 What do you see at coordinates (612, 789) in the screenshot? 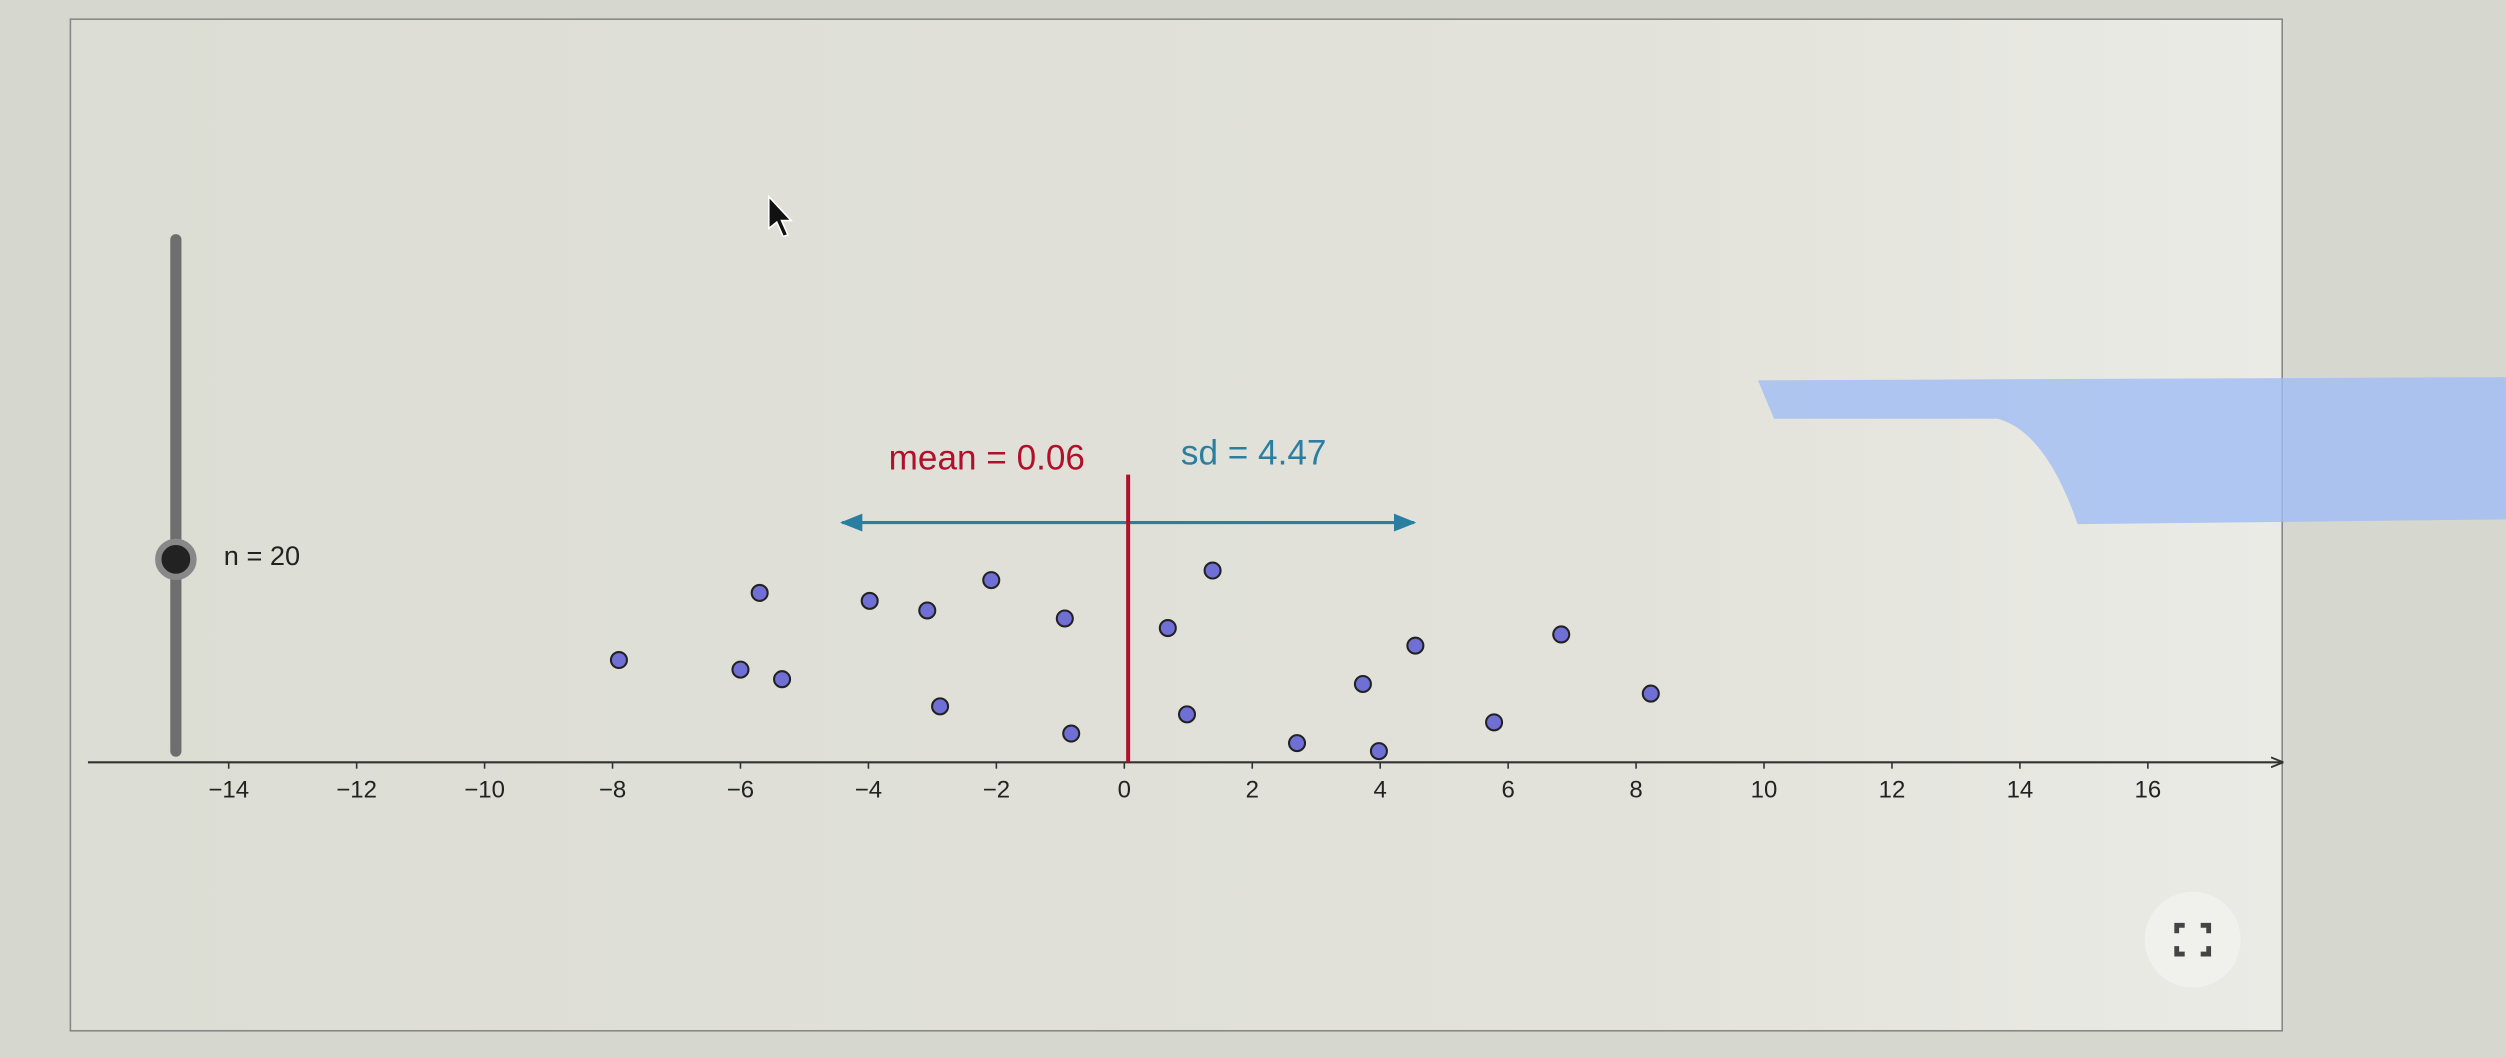
I see `x-tick-label: −8` at bounding box center [612, 789].